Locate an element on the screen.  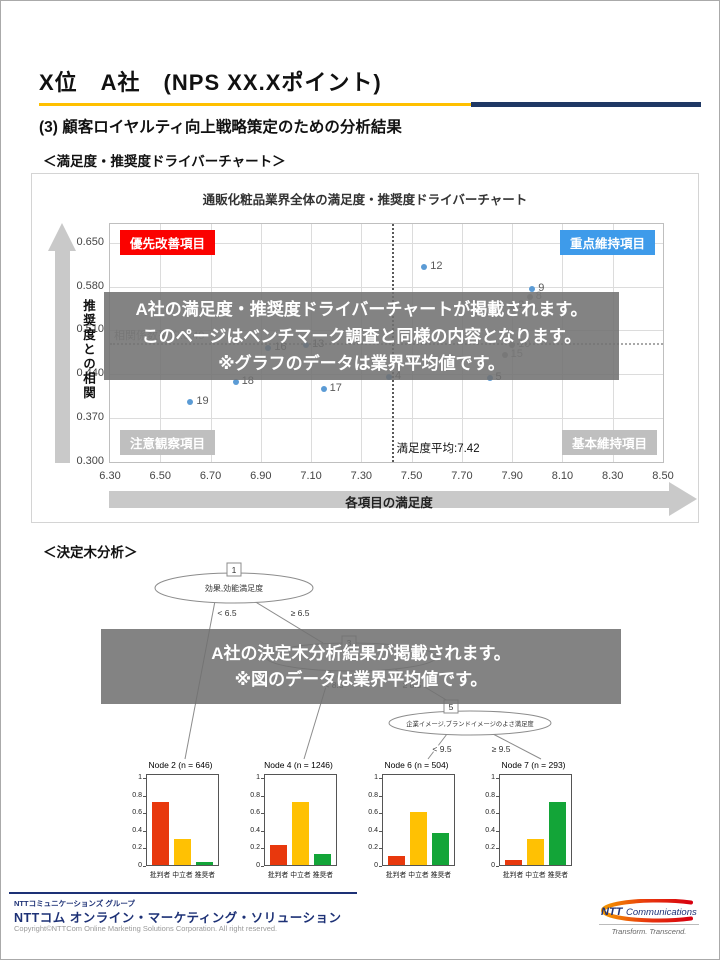
tree-branch-condition: ≥ 9.5 is located at coordinates (501, 749).